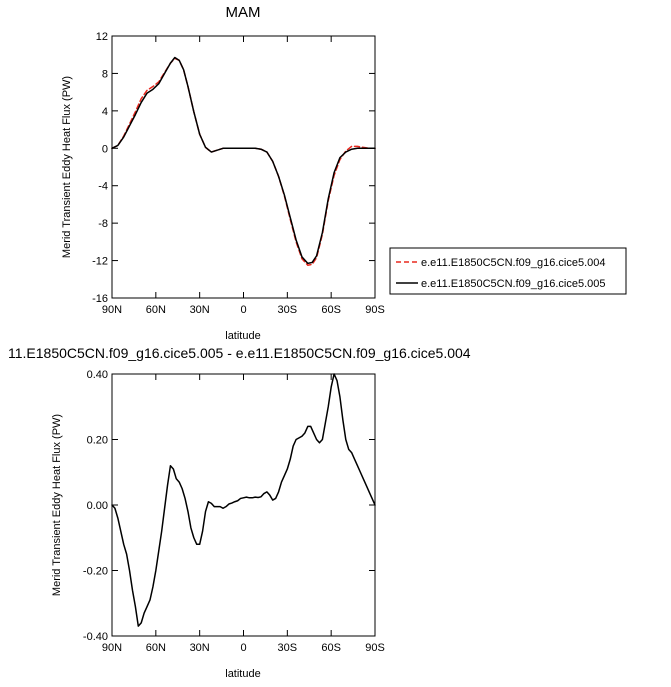 The height and width of the screenshot is (687, 671). What do you see at coordinates (242, 336) in the screenshot?
I see `top-x-axis-label: latitude` at bounding box center [242, 336].